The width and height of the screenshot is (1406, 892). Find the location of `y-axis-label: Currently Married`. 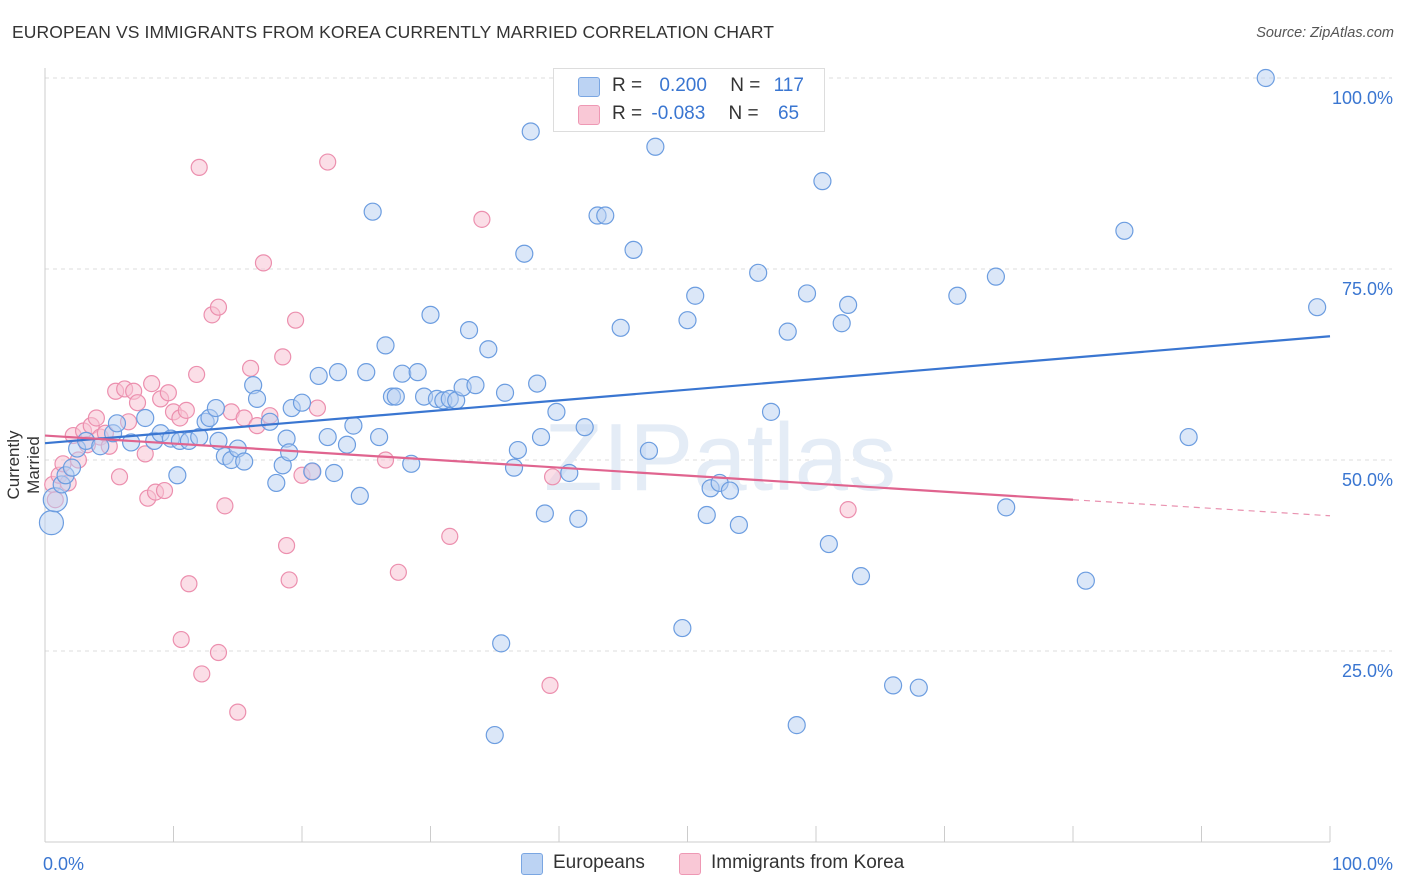

y-axis-label: Currently Married is located at coordinates (23, 465).